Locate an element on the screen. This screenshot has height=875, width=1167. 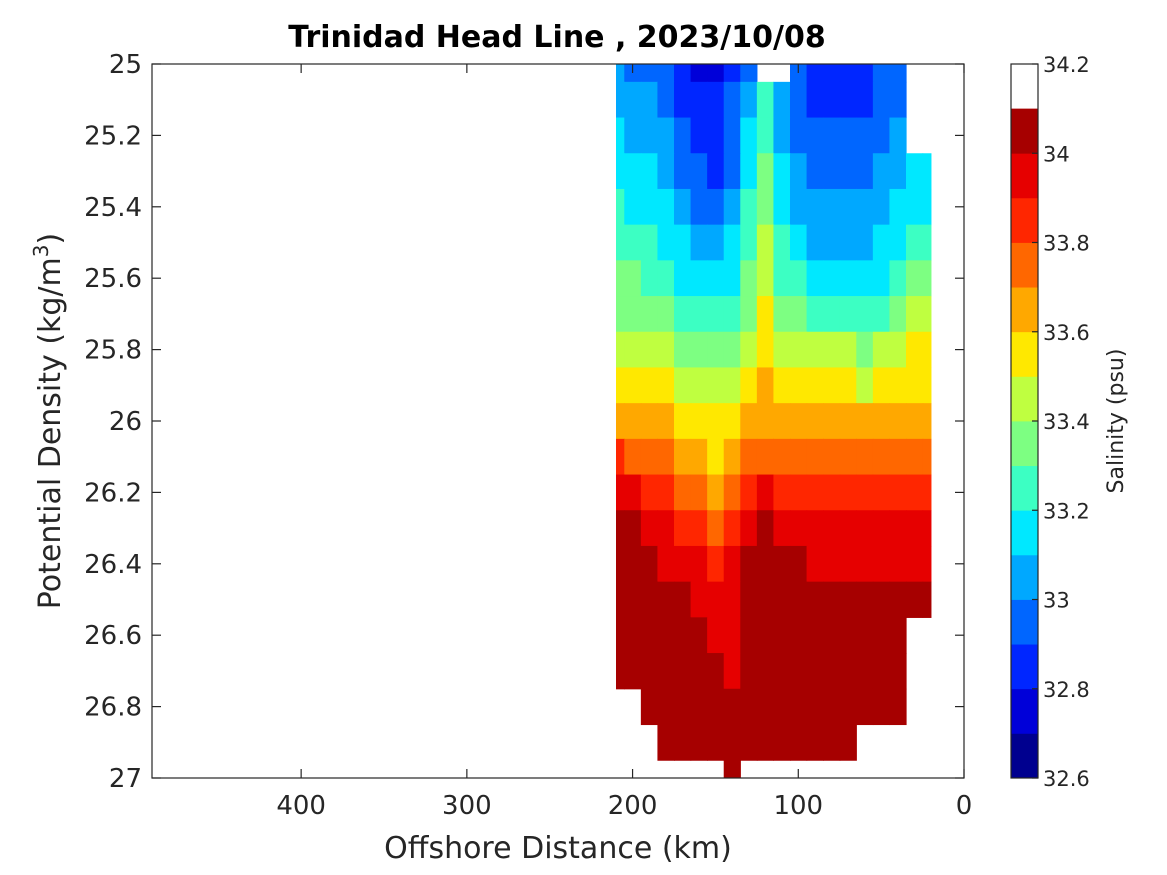
y-axis-label: Potential Density (kg/m3) is located at coordinates (48, 421).